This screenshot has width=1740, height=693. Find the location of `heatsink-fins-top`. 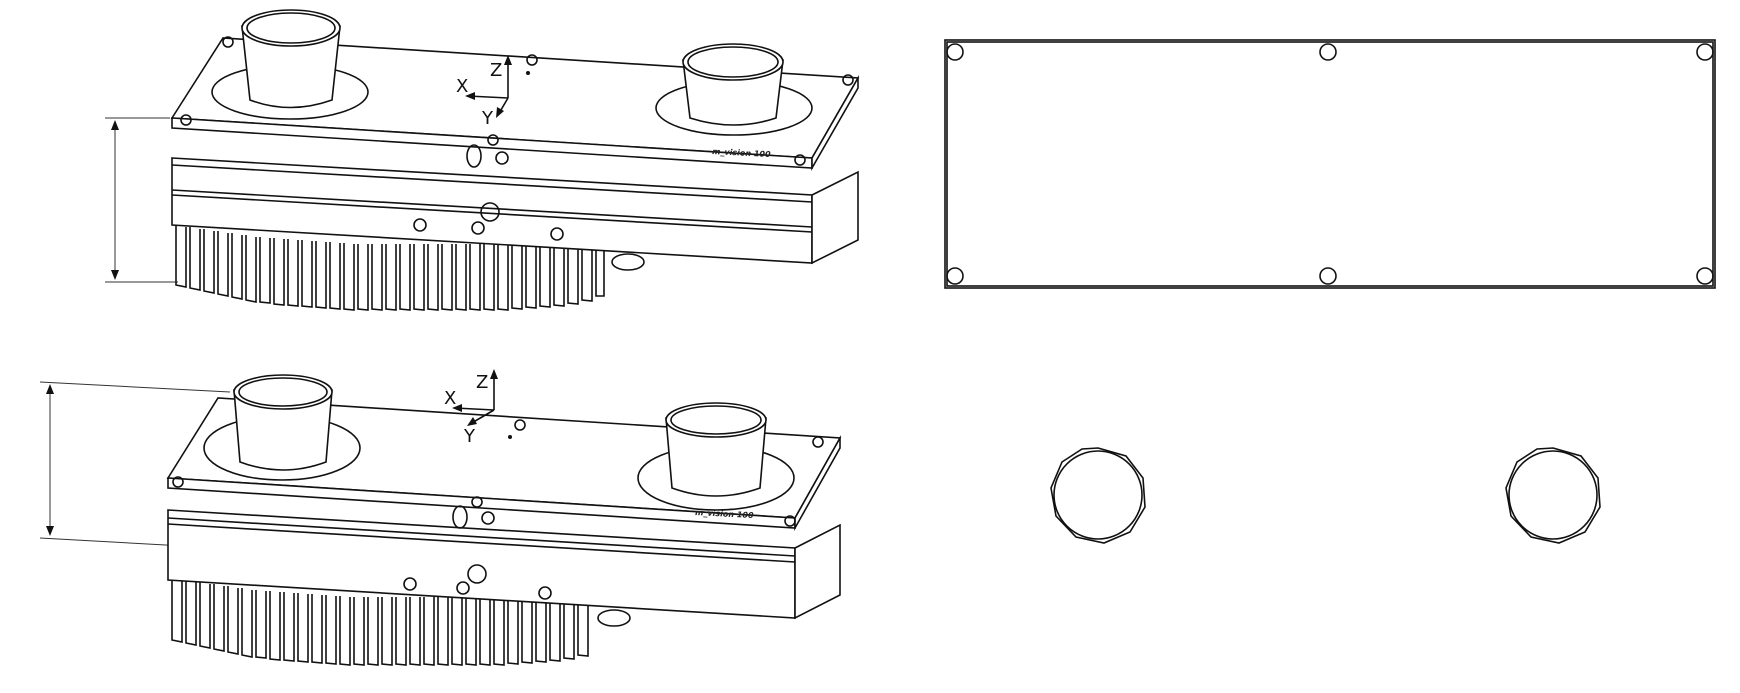

heatsink-fins-top is located at coordinates (390, 268).